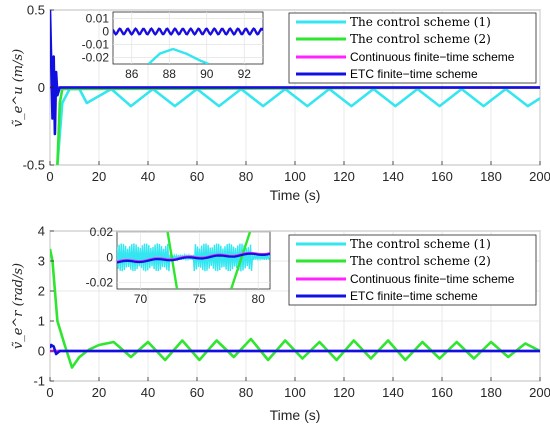  I want to click on y-tick-label: -1, so click(39, 381).